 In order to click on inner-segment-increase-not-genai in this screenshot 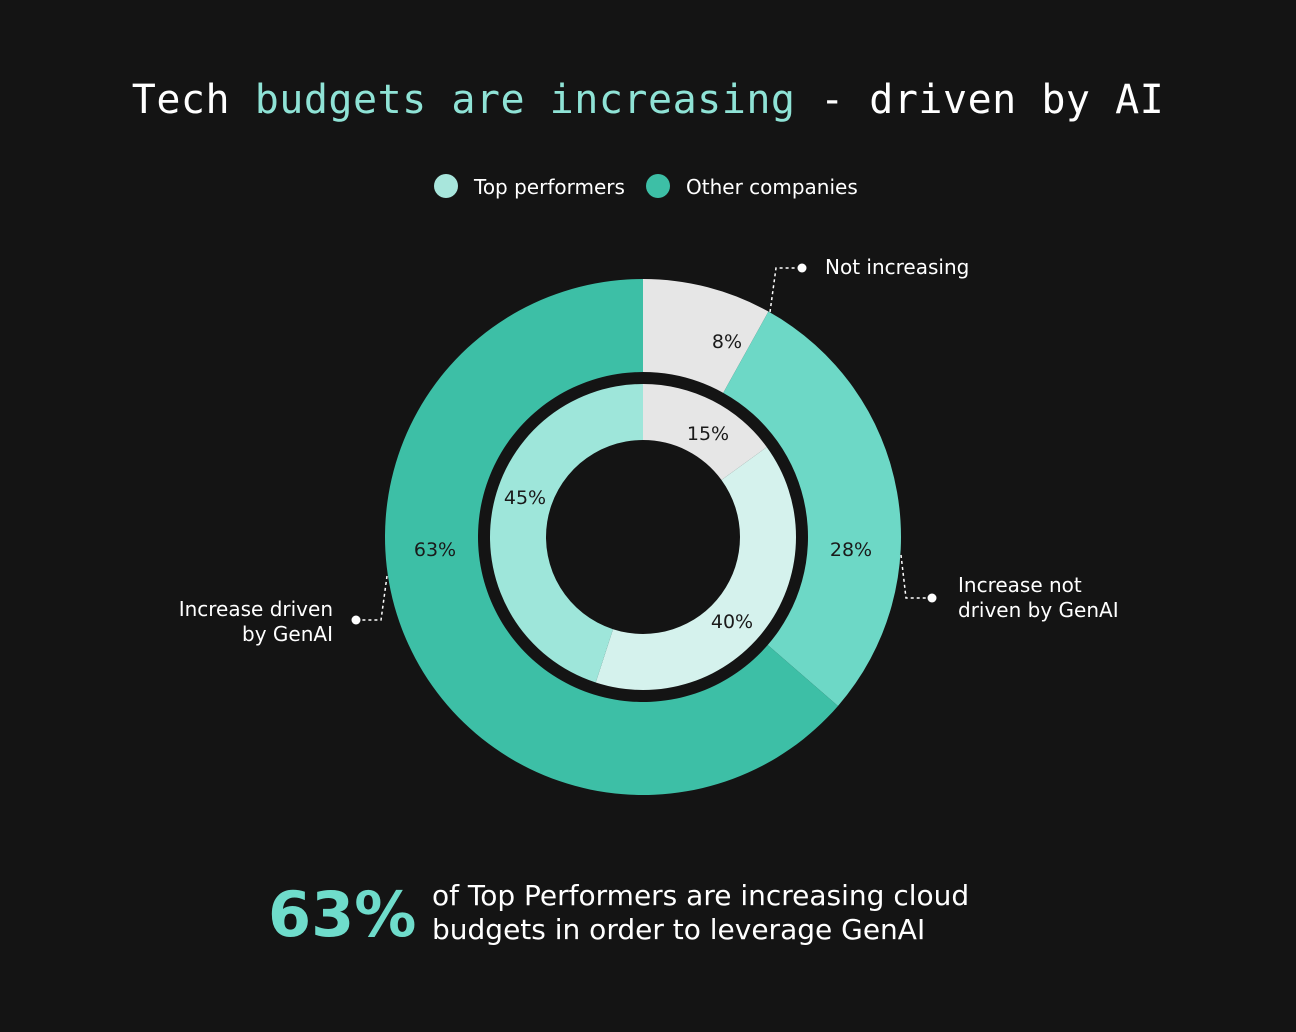, I will do `click(696, 568)`.